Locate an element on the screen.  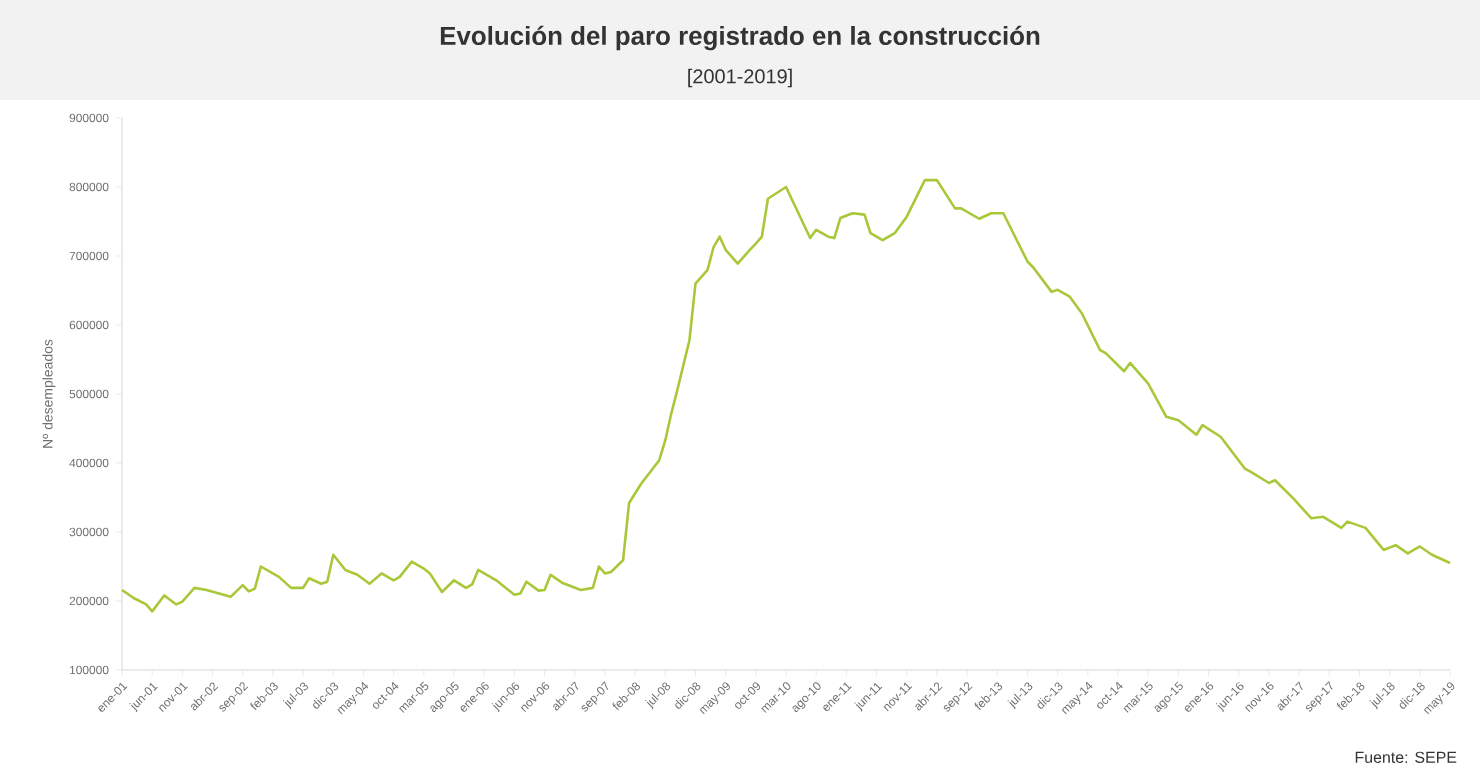
chart-title: Evolución del paro registrado en la construcción is located at coordinates (740, 38).